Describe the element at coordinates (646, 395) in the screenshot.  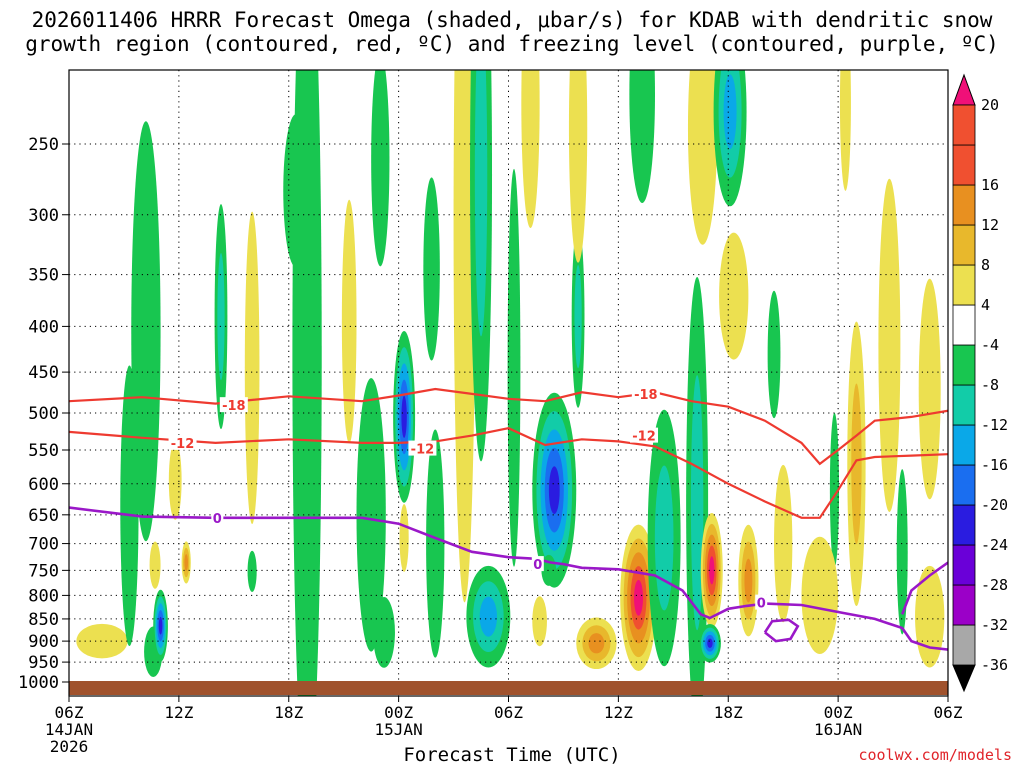
I see `contour-label-m18-1: -18` at that location.